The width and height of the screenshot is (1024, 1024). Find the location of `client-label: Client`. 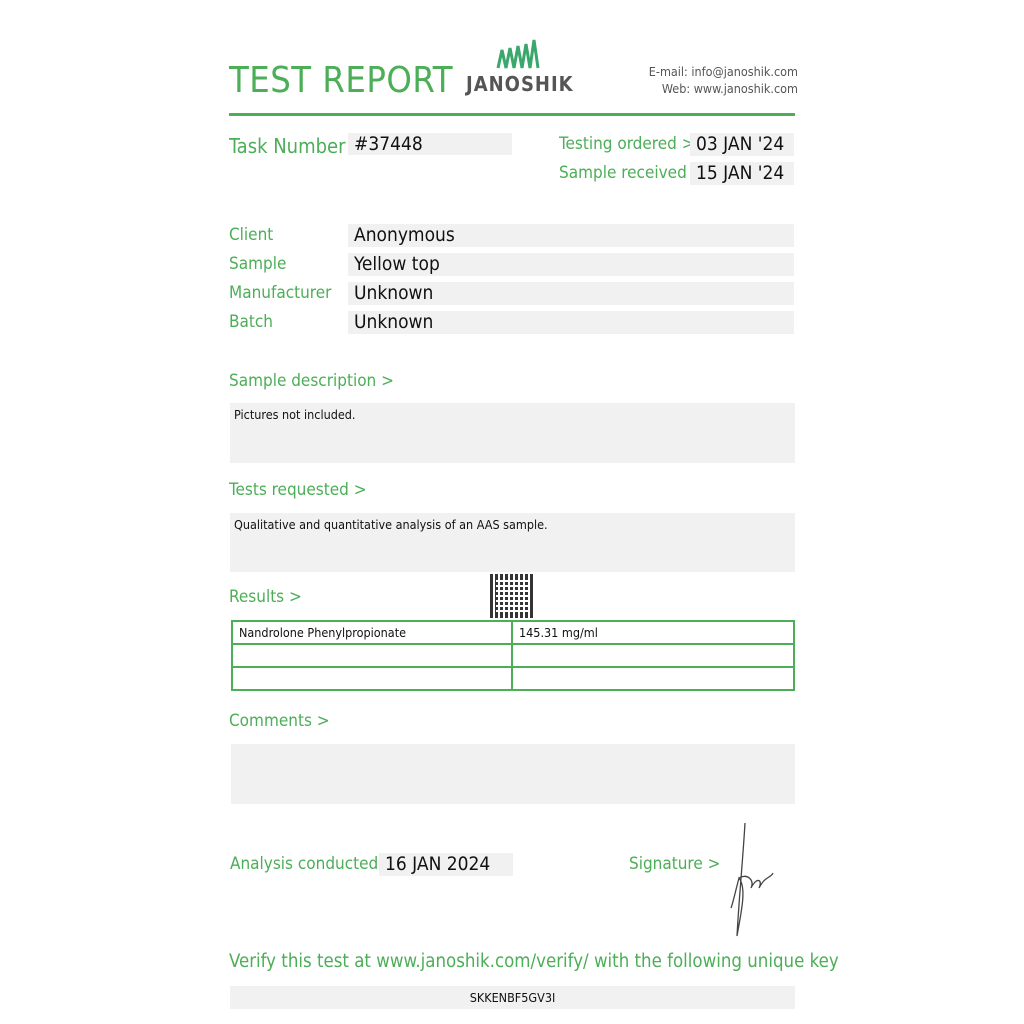

client-label: Client is located at coordinates (251, 235).